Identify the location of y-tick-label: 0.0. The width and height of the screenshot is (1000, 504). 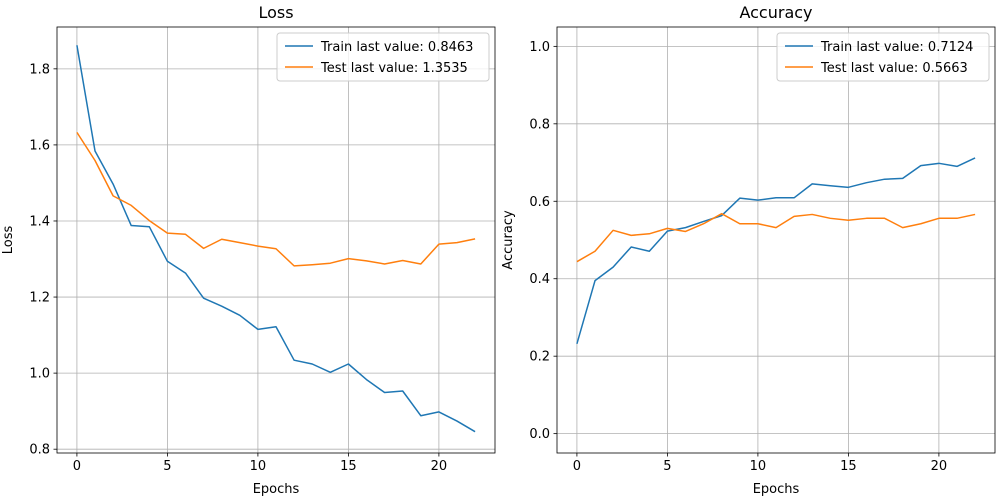
(539, 434).